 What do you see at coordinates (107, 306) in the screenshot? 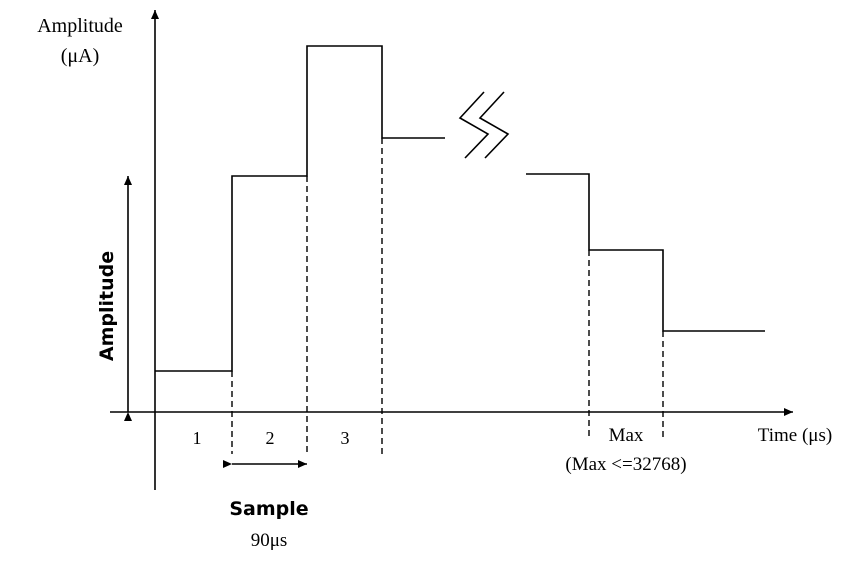
I see `side-amplitude-label: Amplitude` at bounding box center [107, 306].